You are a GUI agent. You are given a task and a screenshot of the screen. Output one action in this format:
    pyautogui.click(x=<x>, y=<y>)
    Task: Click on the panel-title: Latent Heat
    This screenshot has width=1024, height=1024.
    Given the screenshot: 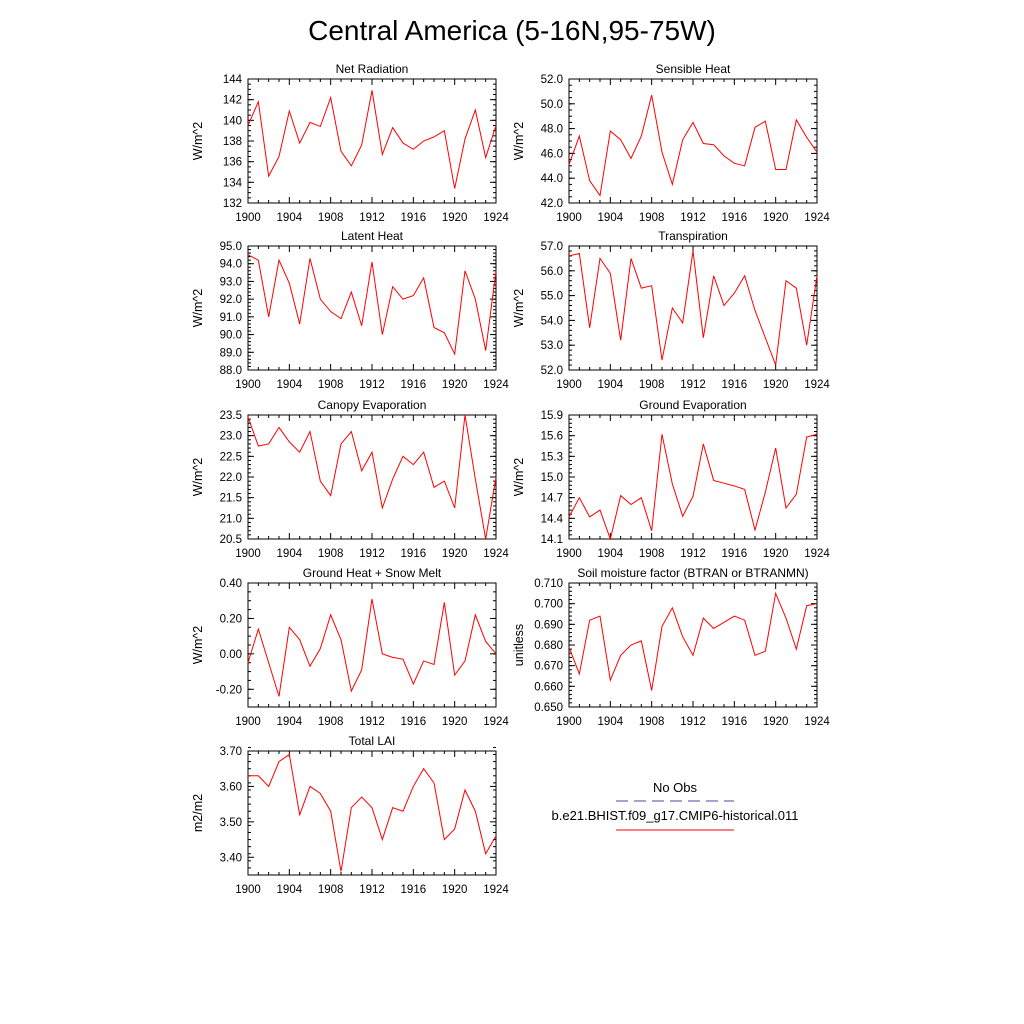 What is the action you would take?
    pyautogui.click(x=372, y=236)
    